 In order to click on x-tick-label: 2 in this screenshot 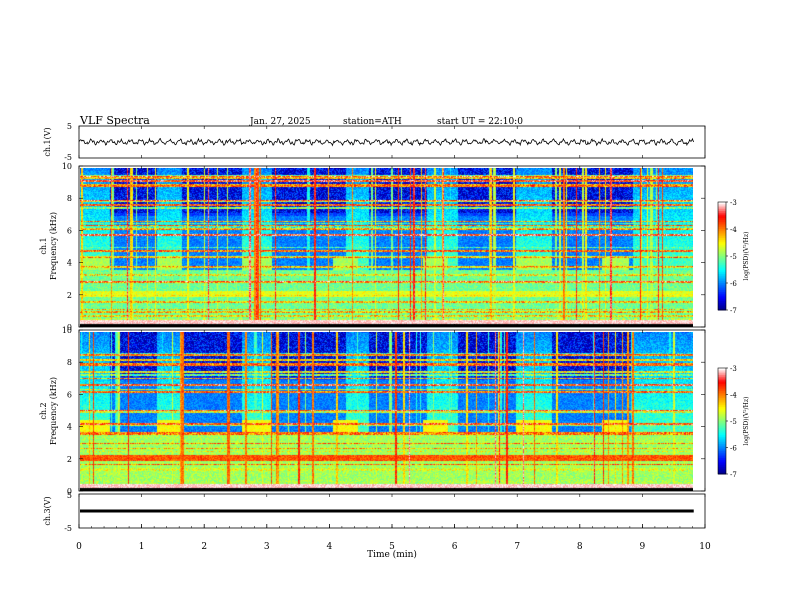, I will do `click(204, 547)`.